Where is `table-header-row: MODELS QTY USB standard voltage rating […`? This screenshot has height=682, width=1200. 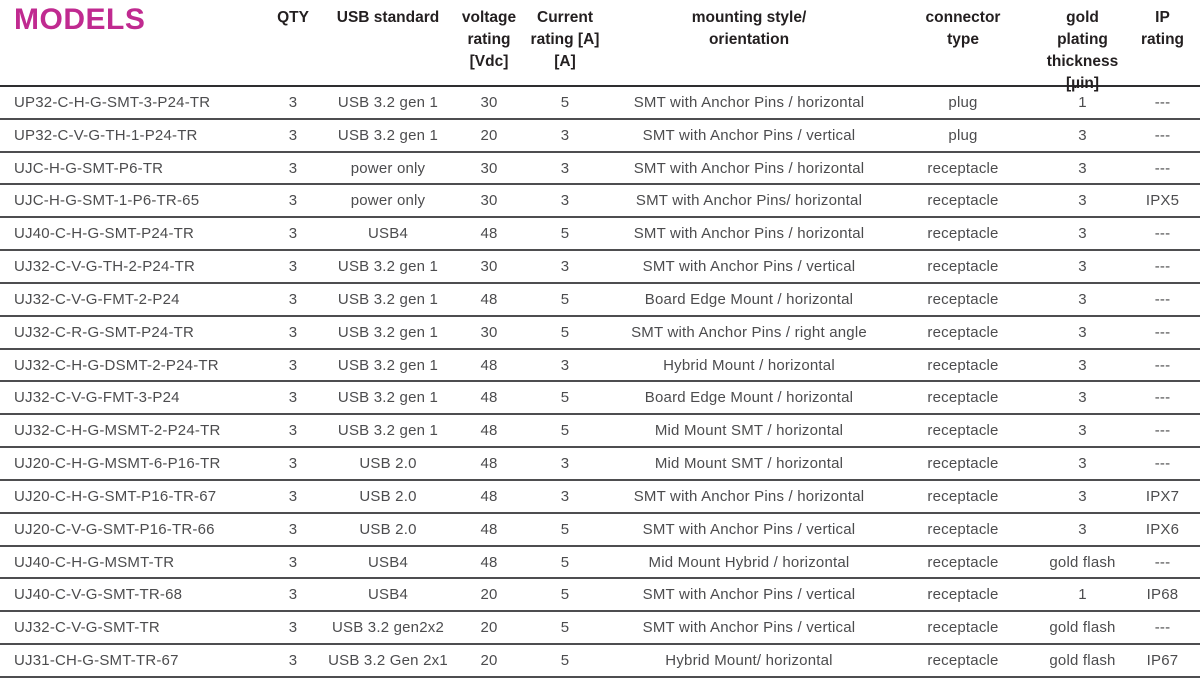
table-header-row: MODELS QTY USB standard voltage rating [… is located at coordinates (600, 46).